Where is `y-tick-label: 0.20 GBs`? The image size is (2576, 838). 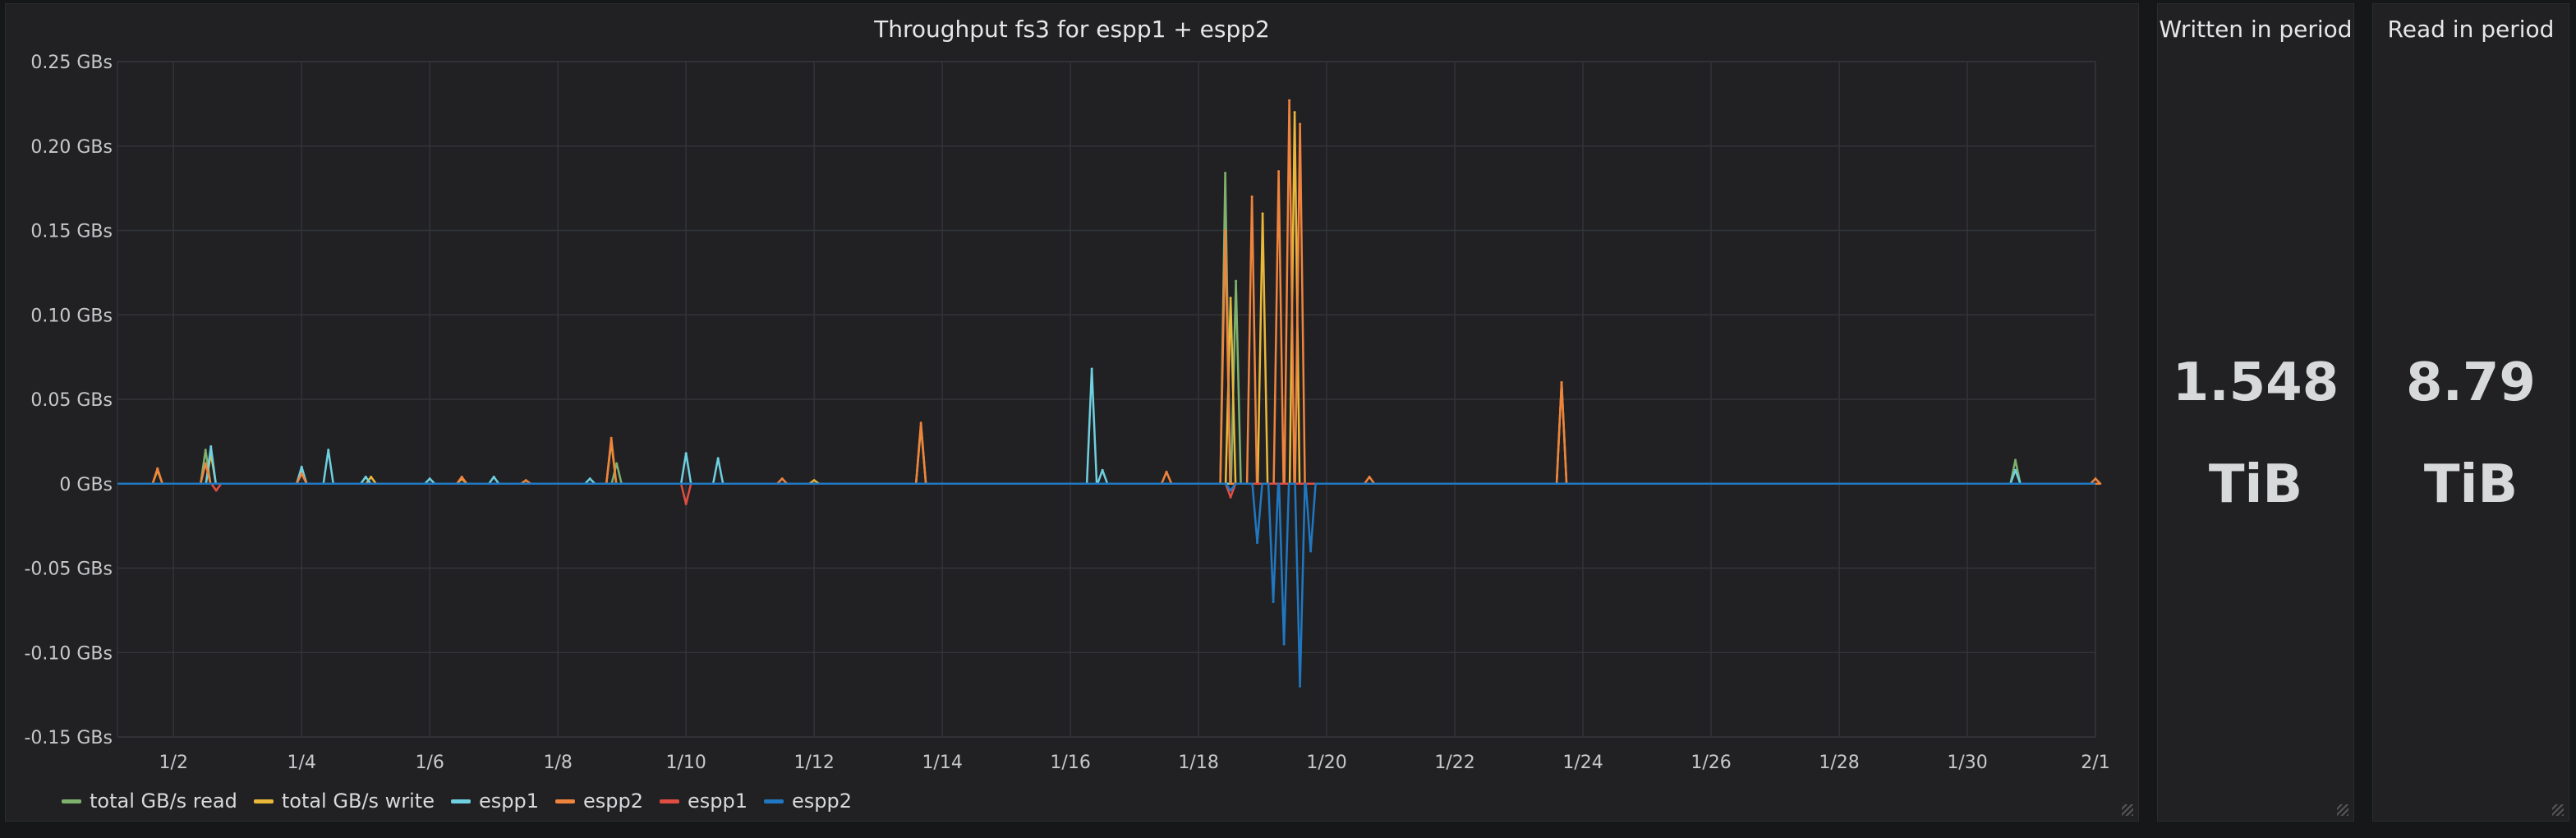
y-tick-label: 0.20 GBs is located at coordinates (71, 147).